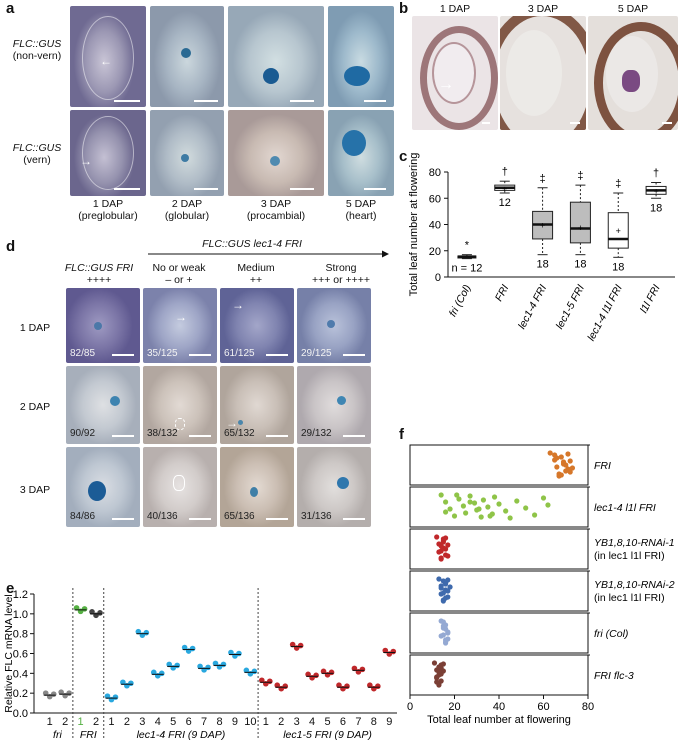 The width and height of the screenshot is (685, 740). I want to click on panel-d-group-title: FLC::GUS lec1-4 FRI, so click(252, 244).